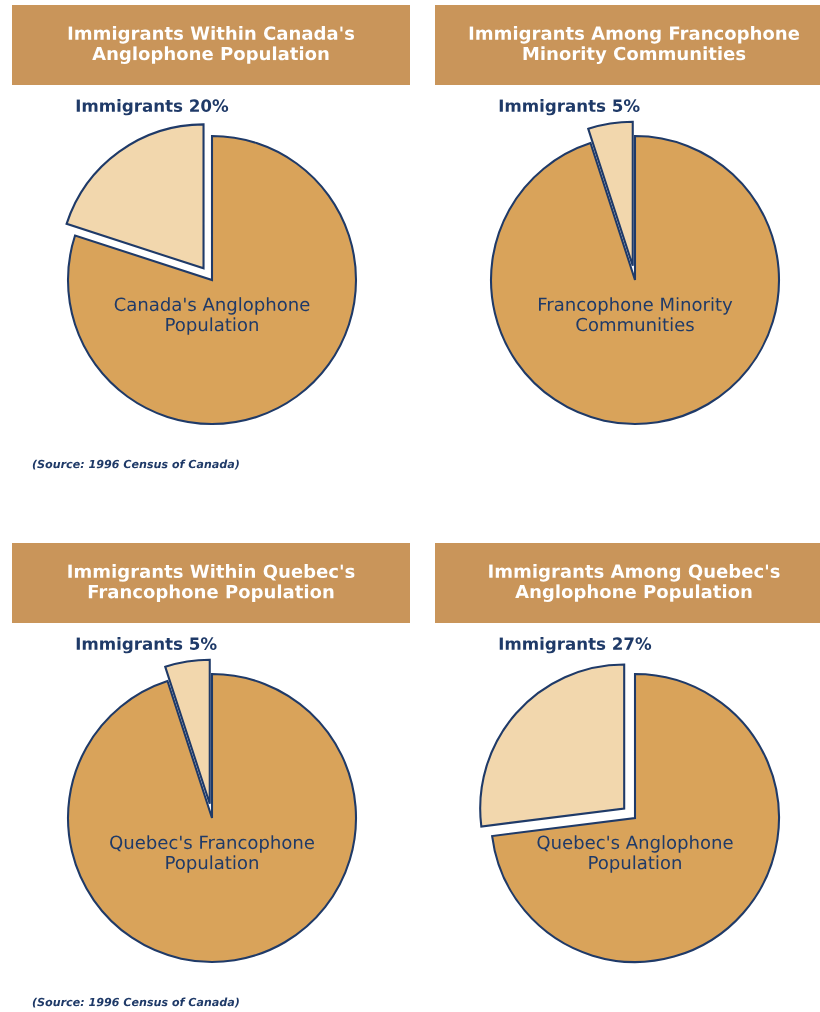 This screenshot has width=820, height=1012. I want to click on slice-label: Immigrants 20%, so click(152, 107).